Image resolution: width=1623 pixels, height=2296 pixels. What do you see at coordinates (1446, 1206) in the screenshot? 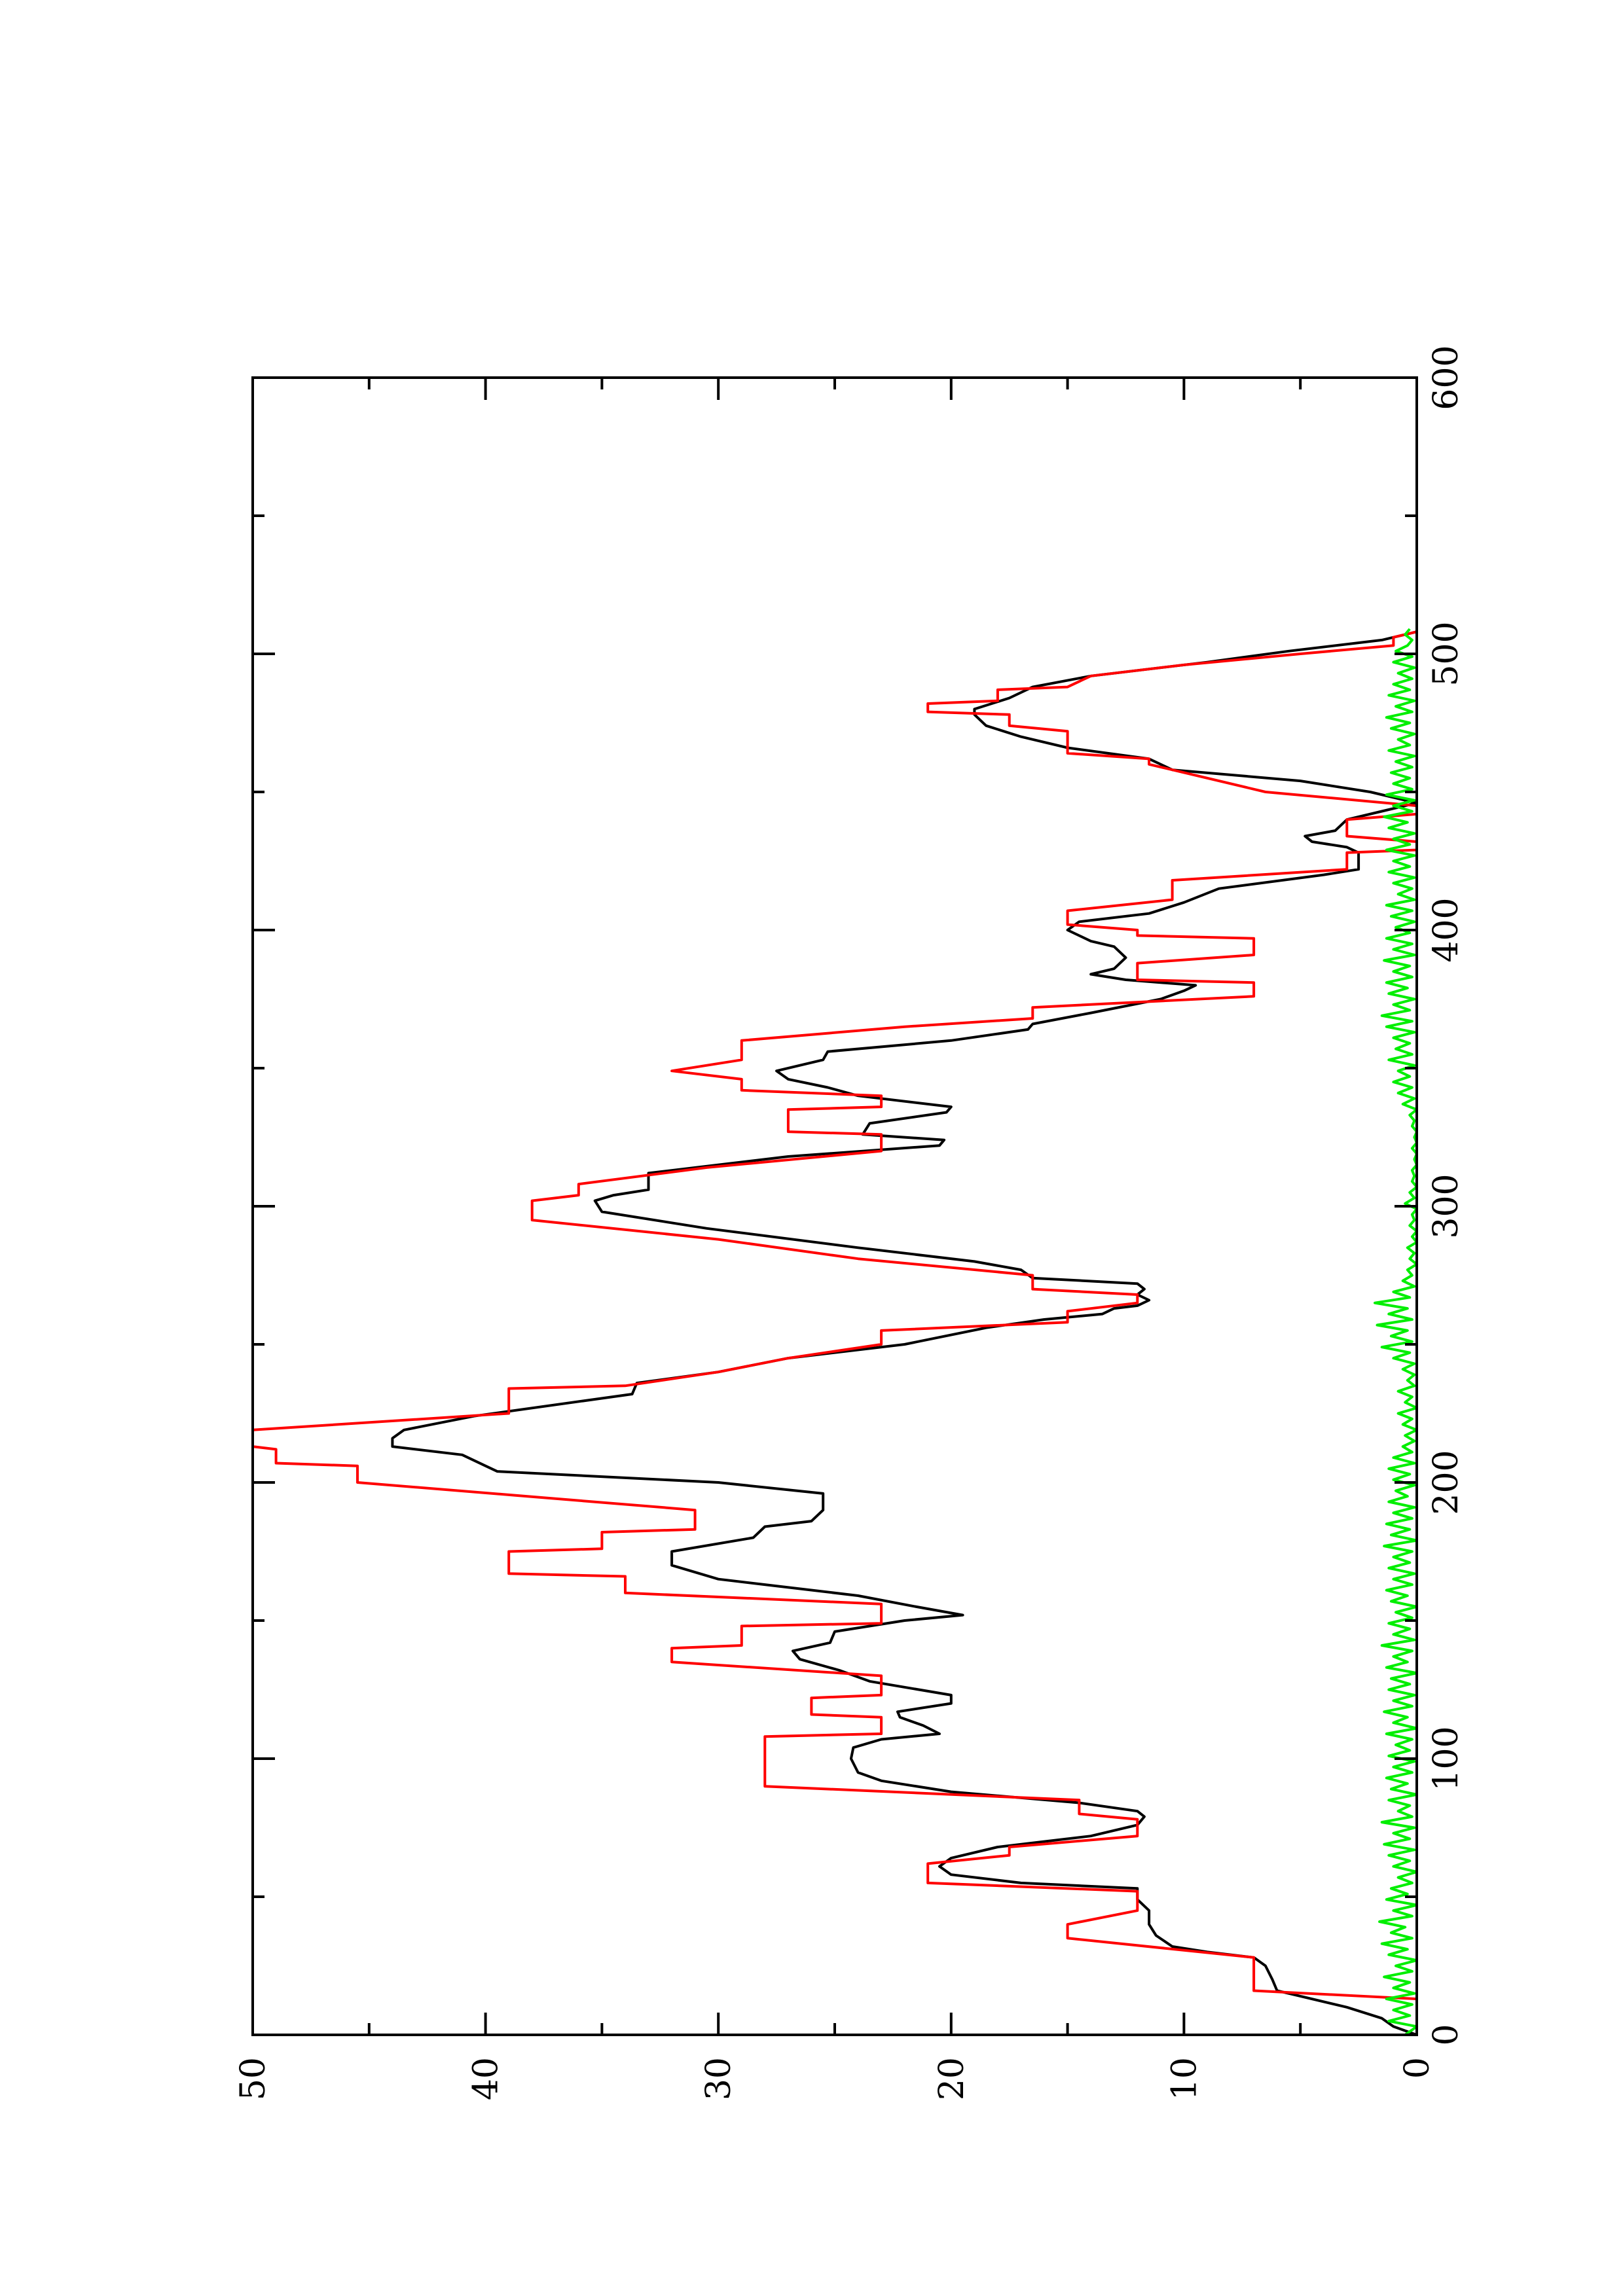
I see `x-tick-label: 300` at bounding box center [1446, 1206].